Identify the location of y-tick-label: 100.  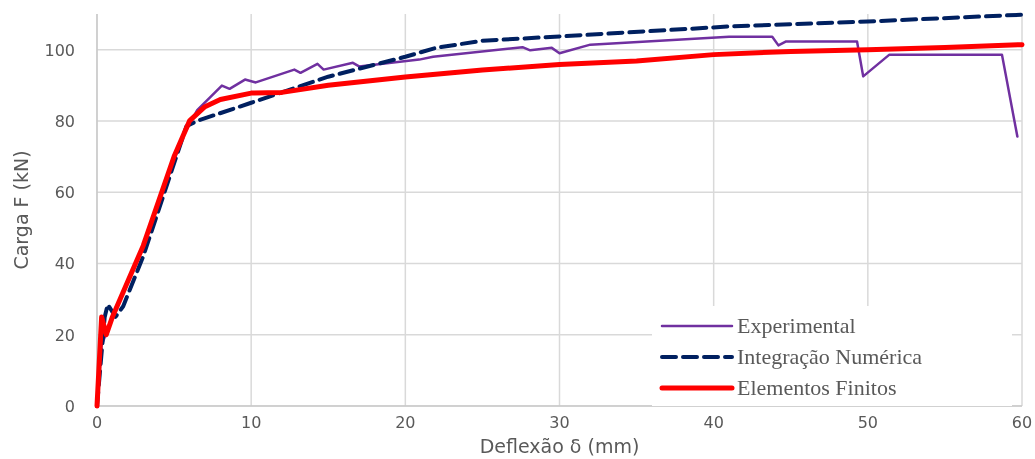
(59, 50).